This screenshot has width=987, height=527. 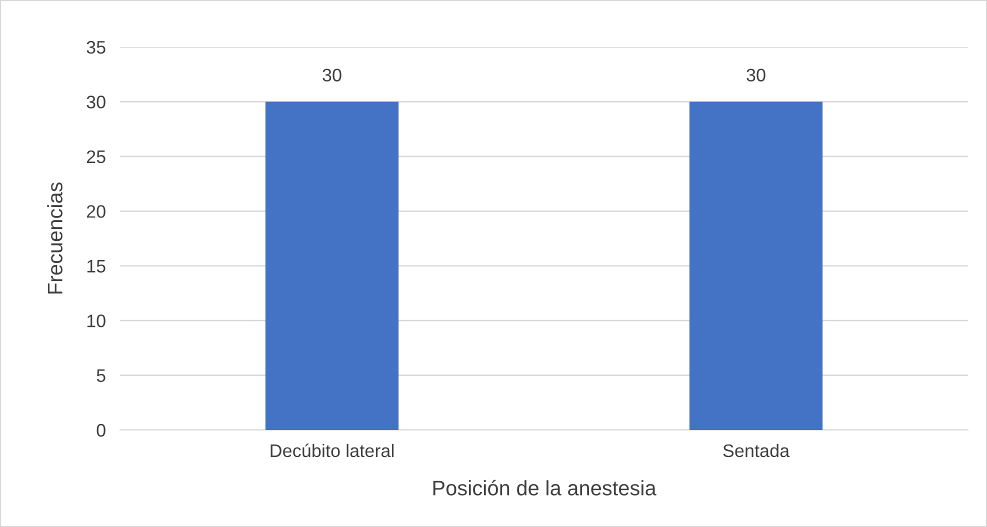 I want to click on y-tick-label: 35, so click(x=96, y=47).